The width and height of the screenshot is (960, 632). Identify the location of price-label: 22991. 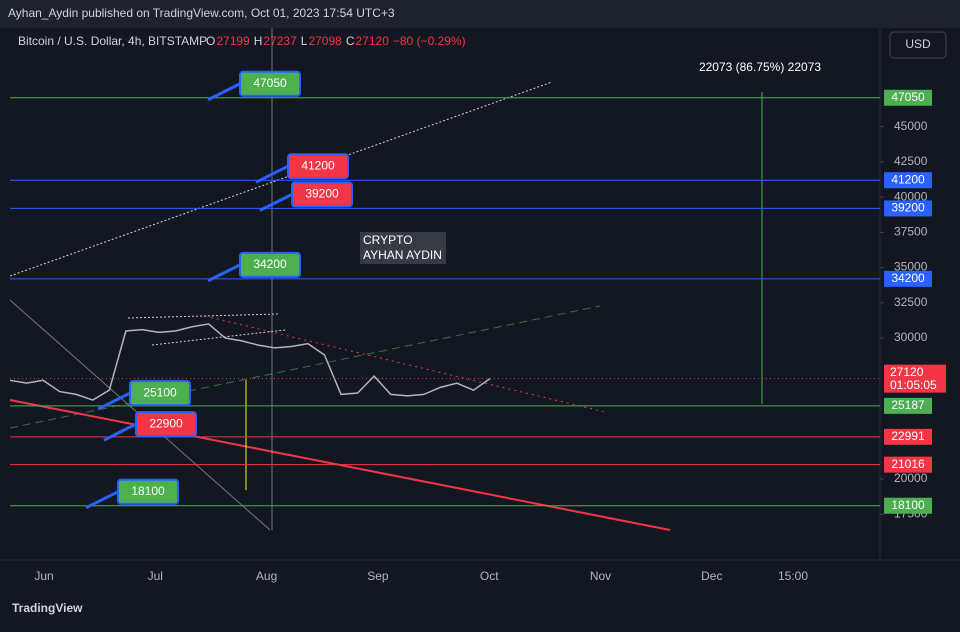
(908, 436).